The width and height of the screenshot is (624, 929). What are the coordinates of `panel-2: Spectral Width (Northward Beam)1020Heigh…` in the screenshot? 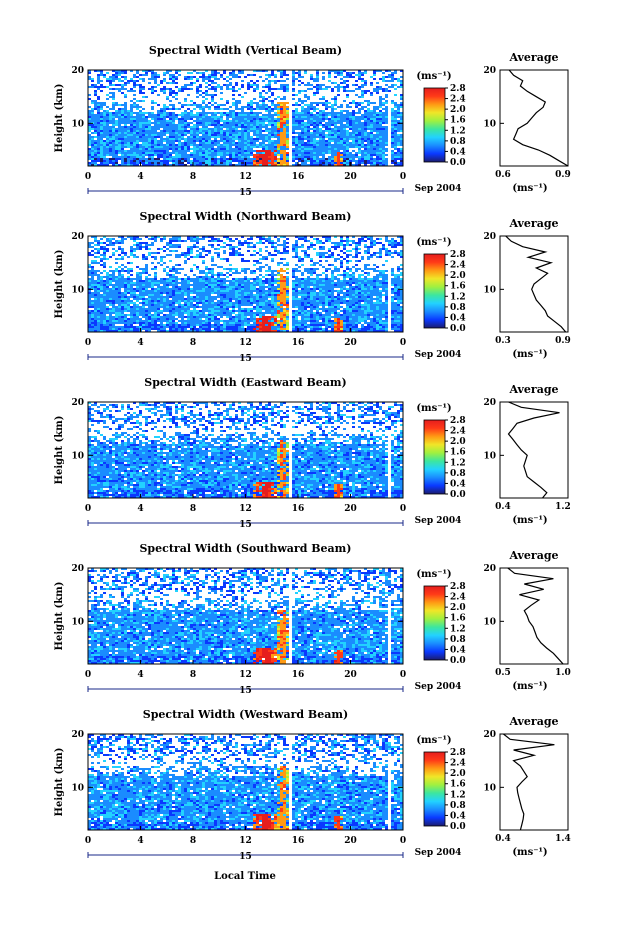 It's located at (312, 287).